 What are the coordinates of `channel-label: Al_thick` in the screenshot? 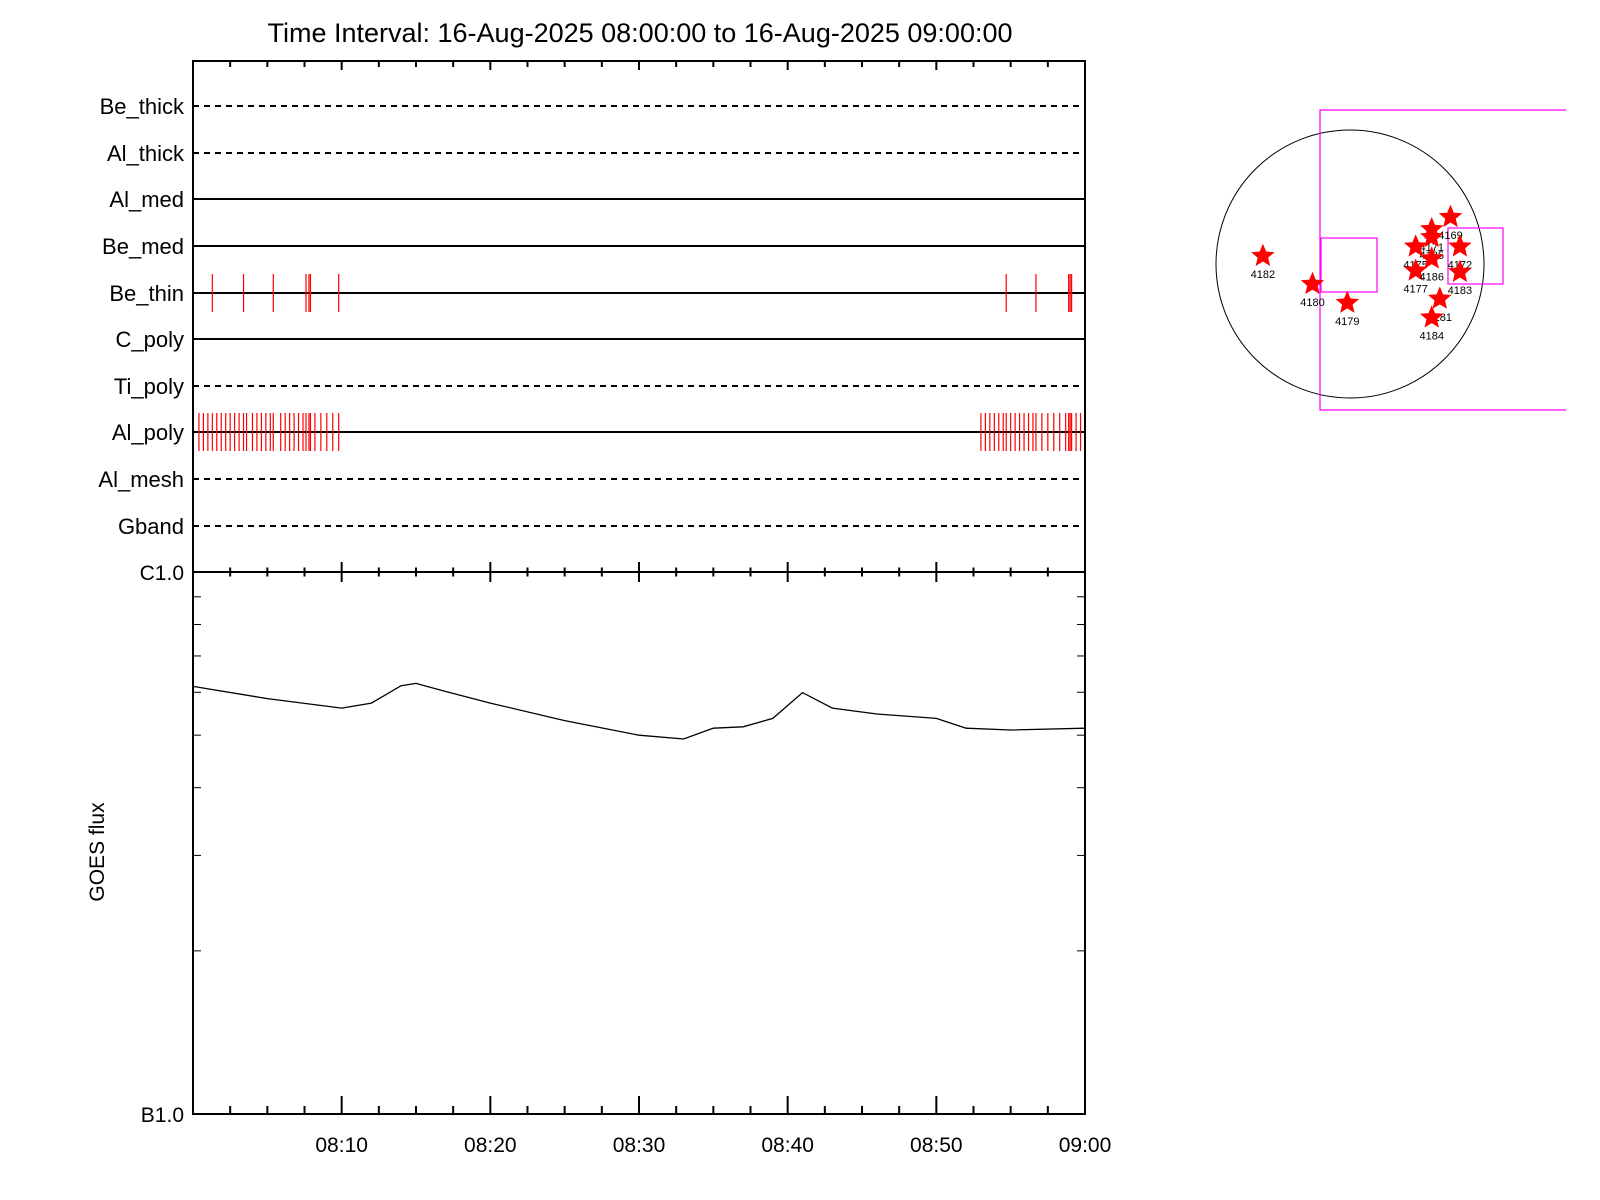 It's located at (146, 153).